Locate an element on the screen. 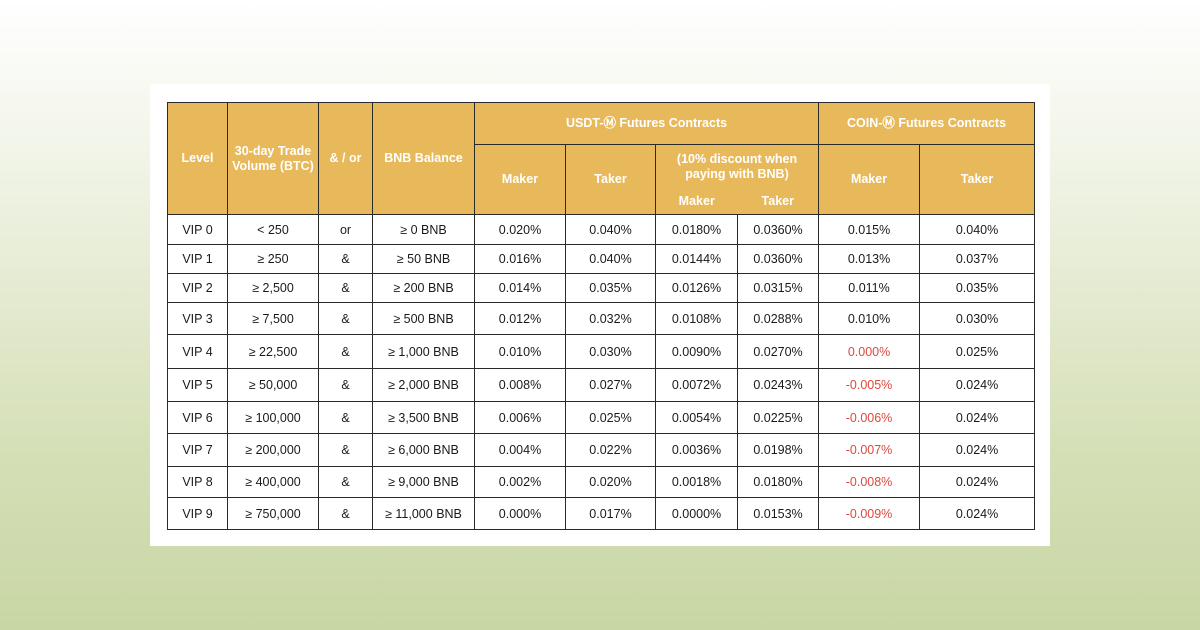  cell-discount-maker: 0.0000% is located at coordinates (696, 513).